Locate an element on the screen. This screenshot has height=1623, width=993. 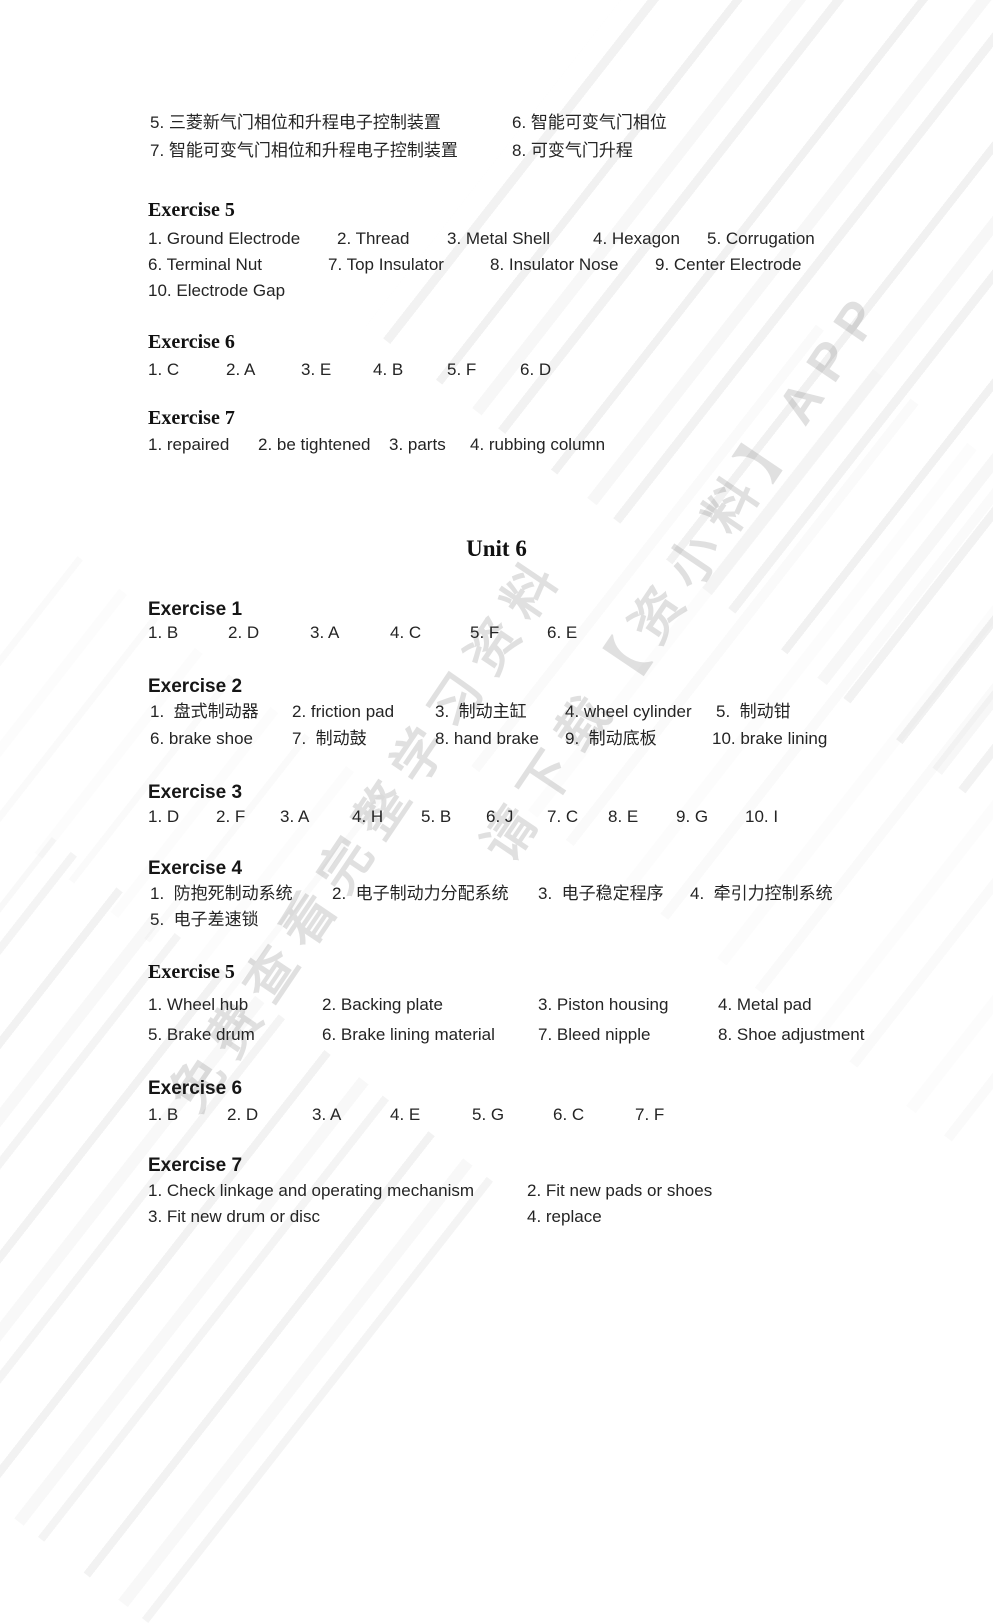
answer-item: 1. 防抱死制动系统 is located at coordinates (221, 893).